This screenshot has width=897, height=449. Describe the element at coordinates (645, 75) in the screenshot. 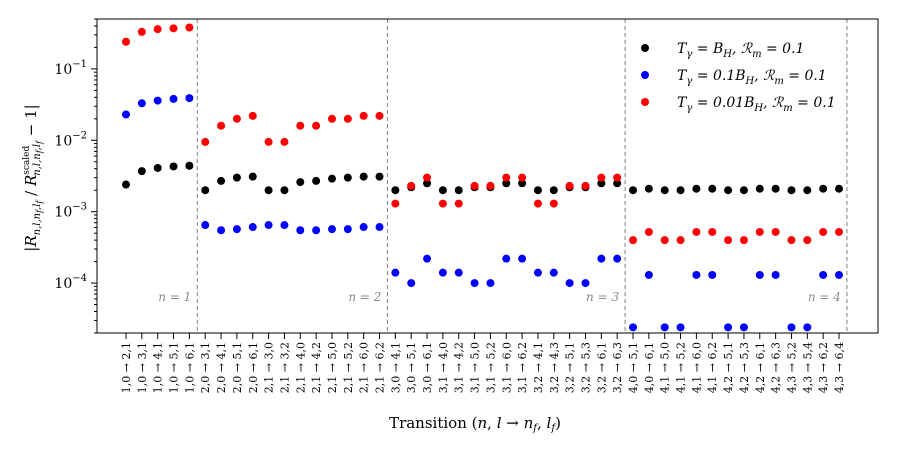

I see `legend-marker` at that location.